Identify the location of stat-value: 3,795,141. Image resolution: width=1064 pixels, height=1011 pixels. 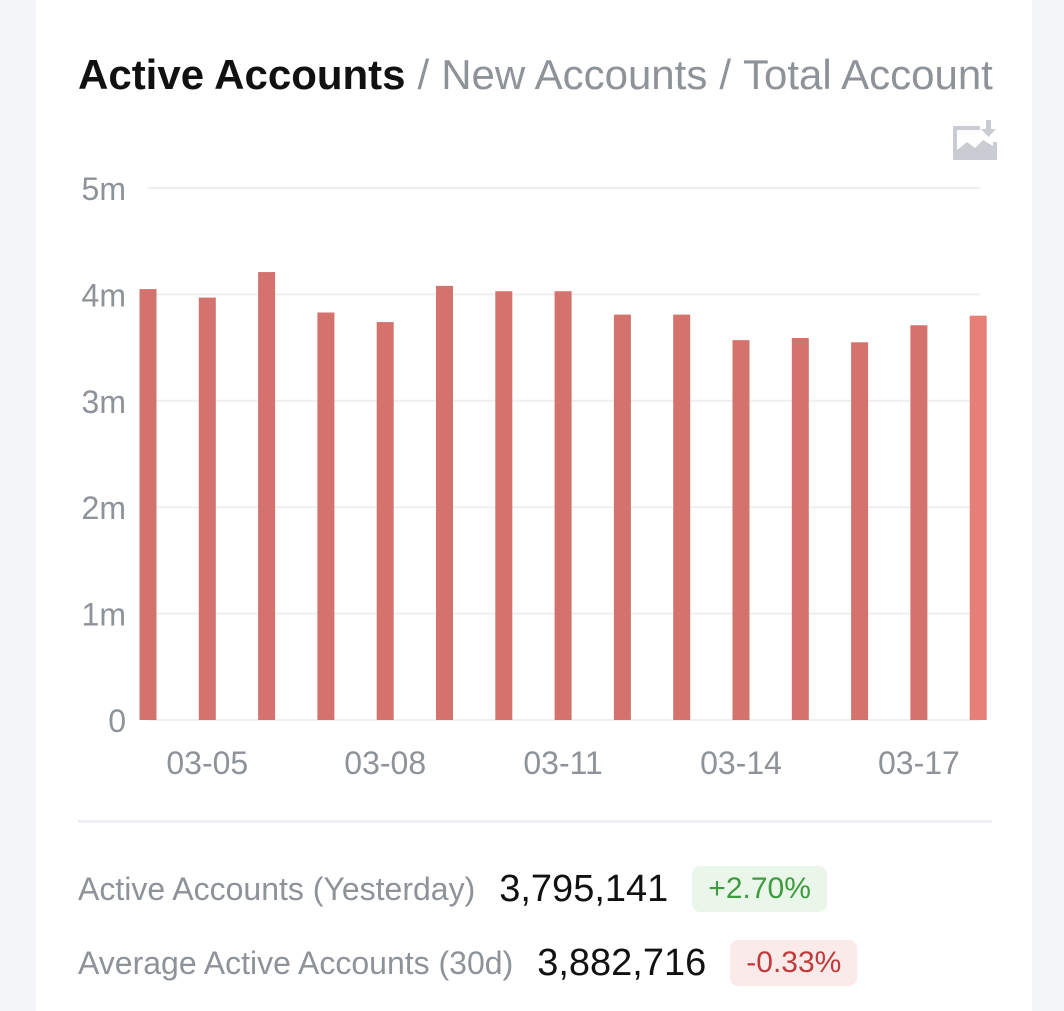
(584, 888).